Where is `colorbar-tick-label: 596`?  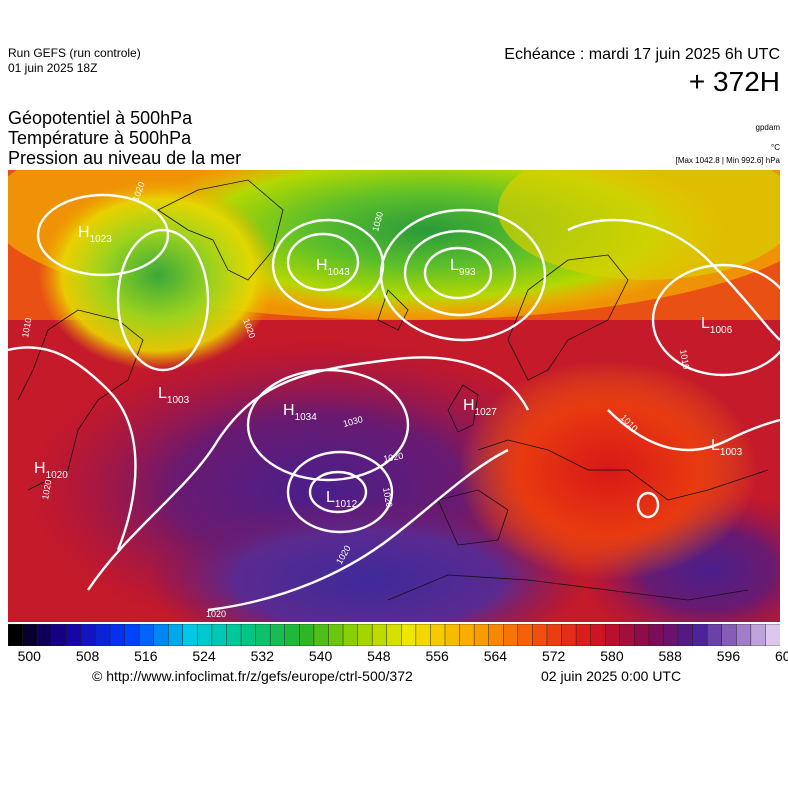
colorbar-tick-label: 596 is located at coordinates (728, 656).